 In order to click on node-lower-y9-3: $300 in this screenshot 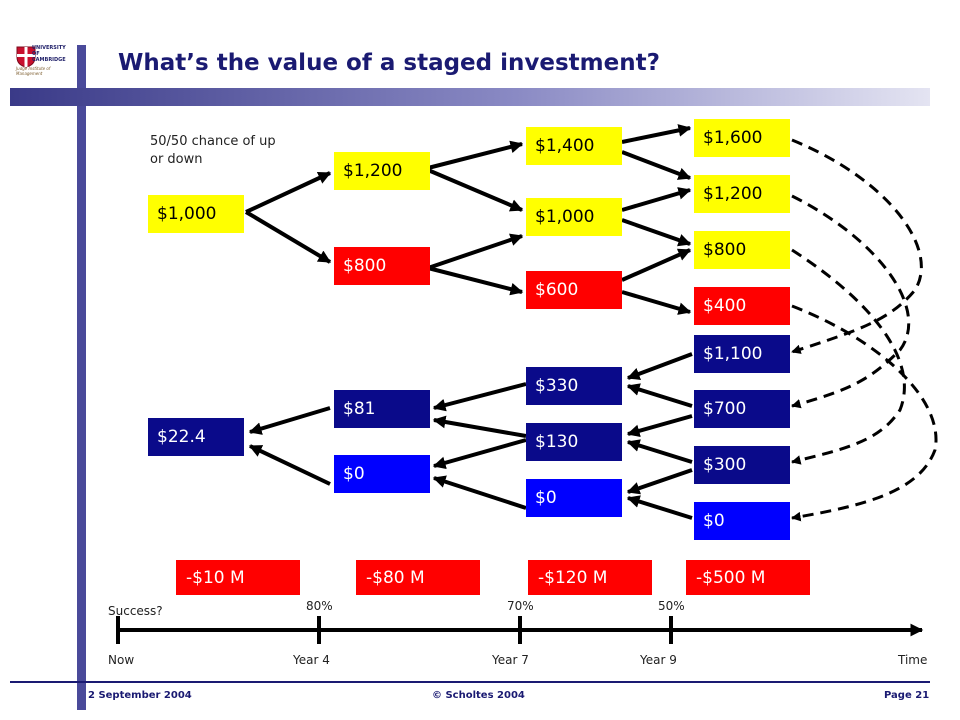, I will do `click(742, 465)`.